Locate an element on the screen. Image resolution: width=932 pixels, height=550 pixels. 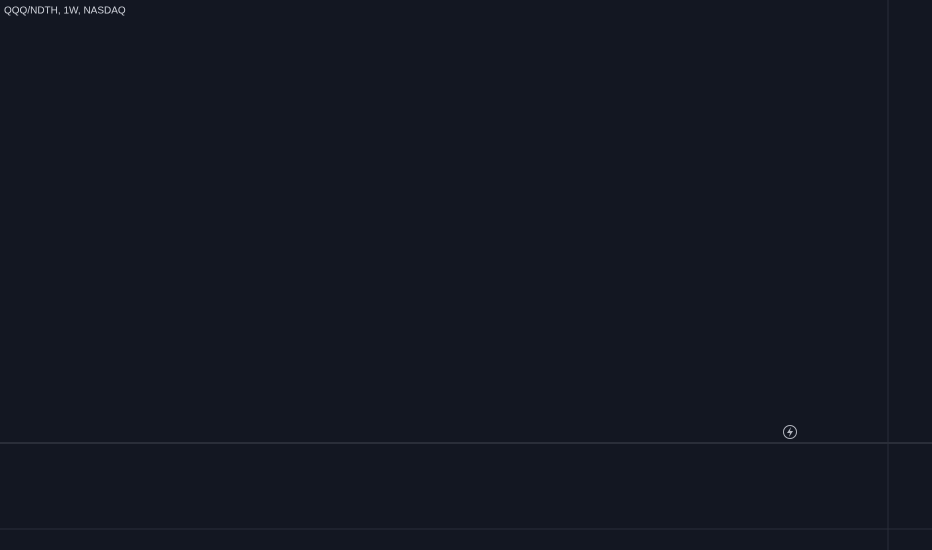
replay-icon is located at coordinates (790, 432).